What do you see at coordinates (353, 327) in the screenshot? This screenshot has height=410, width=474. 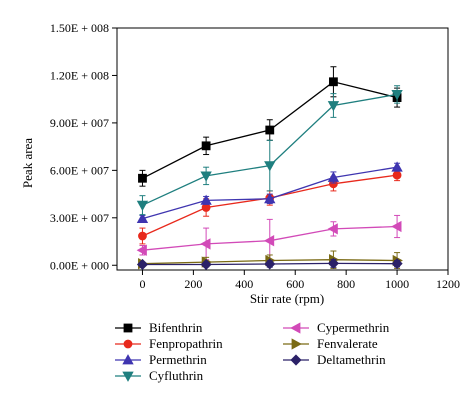 I see `legend-label-cypermethrin: Cypermethrin` at bounding box center [353, 327].